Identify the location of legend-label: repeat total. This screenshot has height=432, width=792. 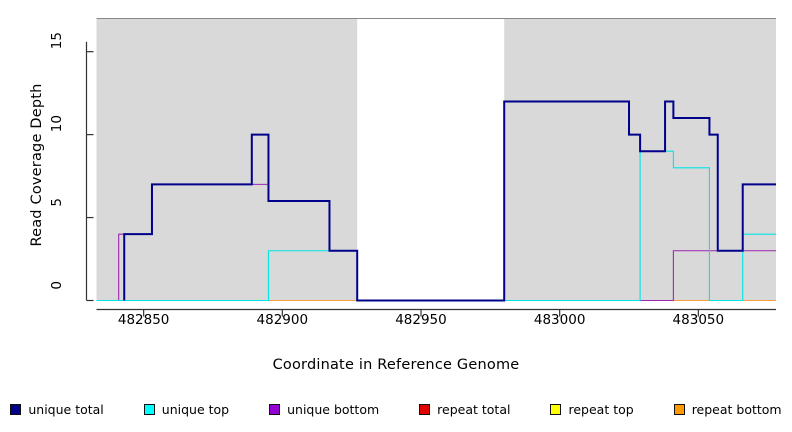
(474, 409).